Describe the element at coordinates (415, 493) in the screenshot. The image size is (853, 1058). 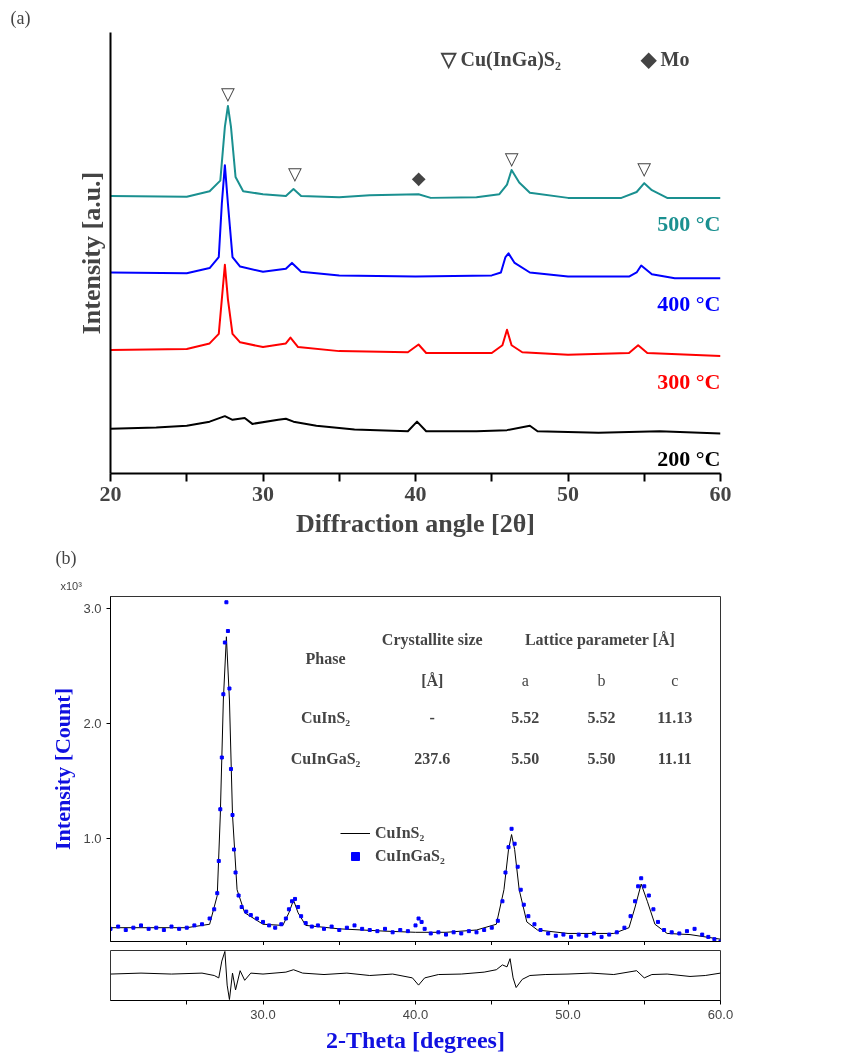
I see `x-tick-label: 40` at that location.